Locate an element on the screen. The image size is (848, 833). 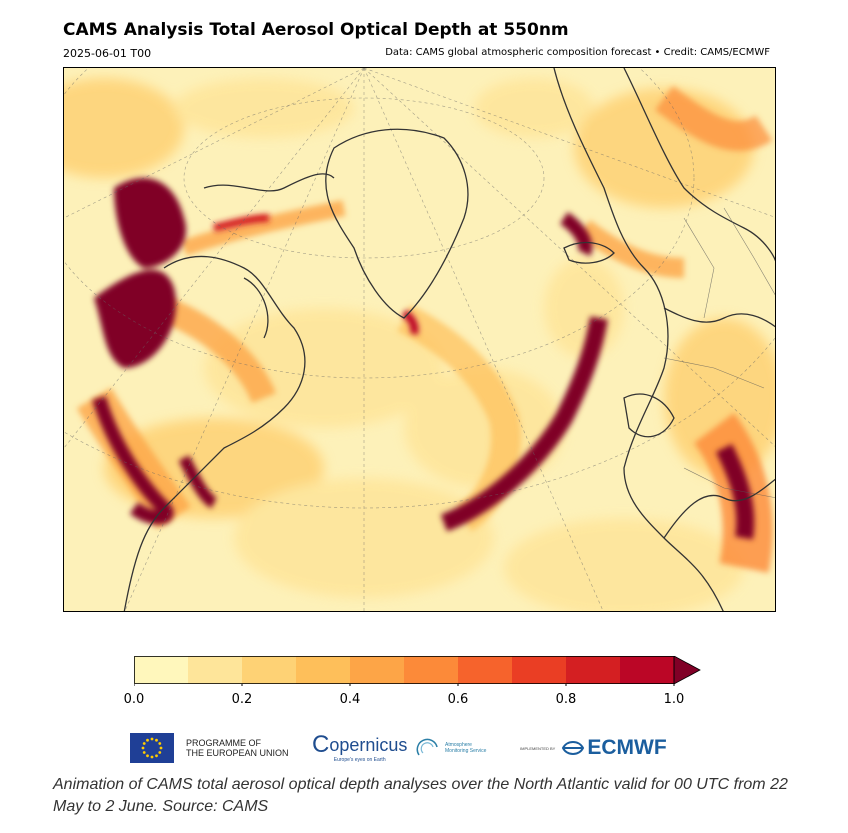
colorbar-tick-label: 0.2 is located at coordinates (242, 699).